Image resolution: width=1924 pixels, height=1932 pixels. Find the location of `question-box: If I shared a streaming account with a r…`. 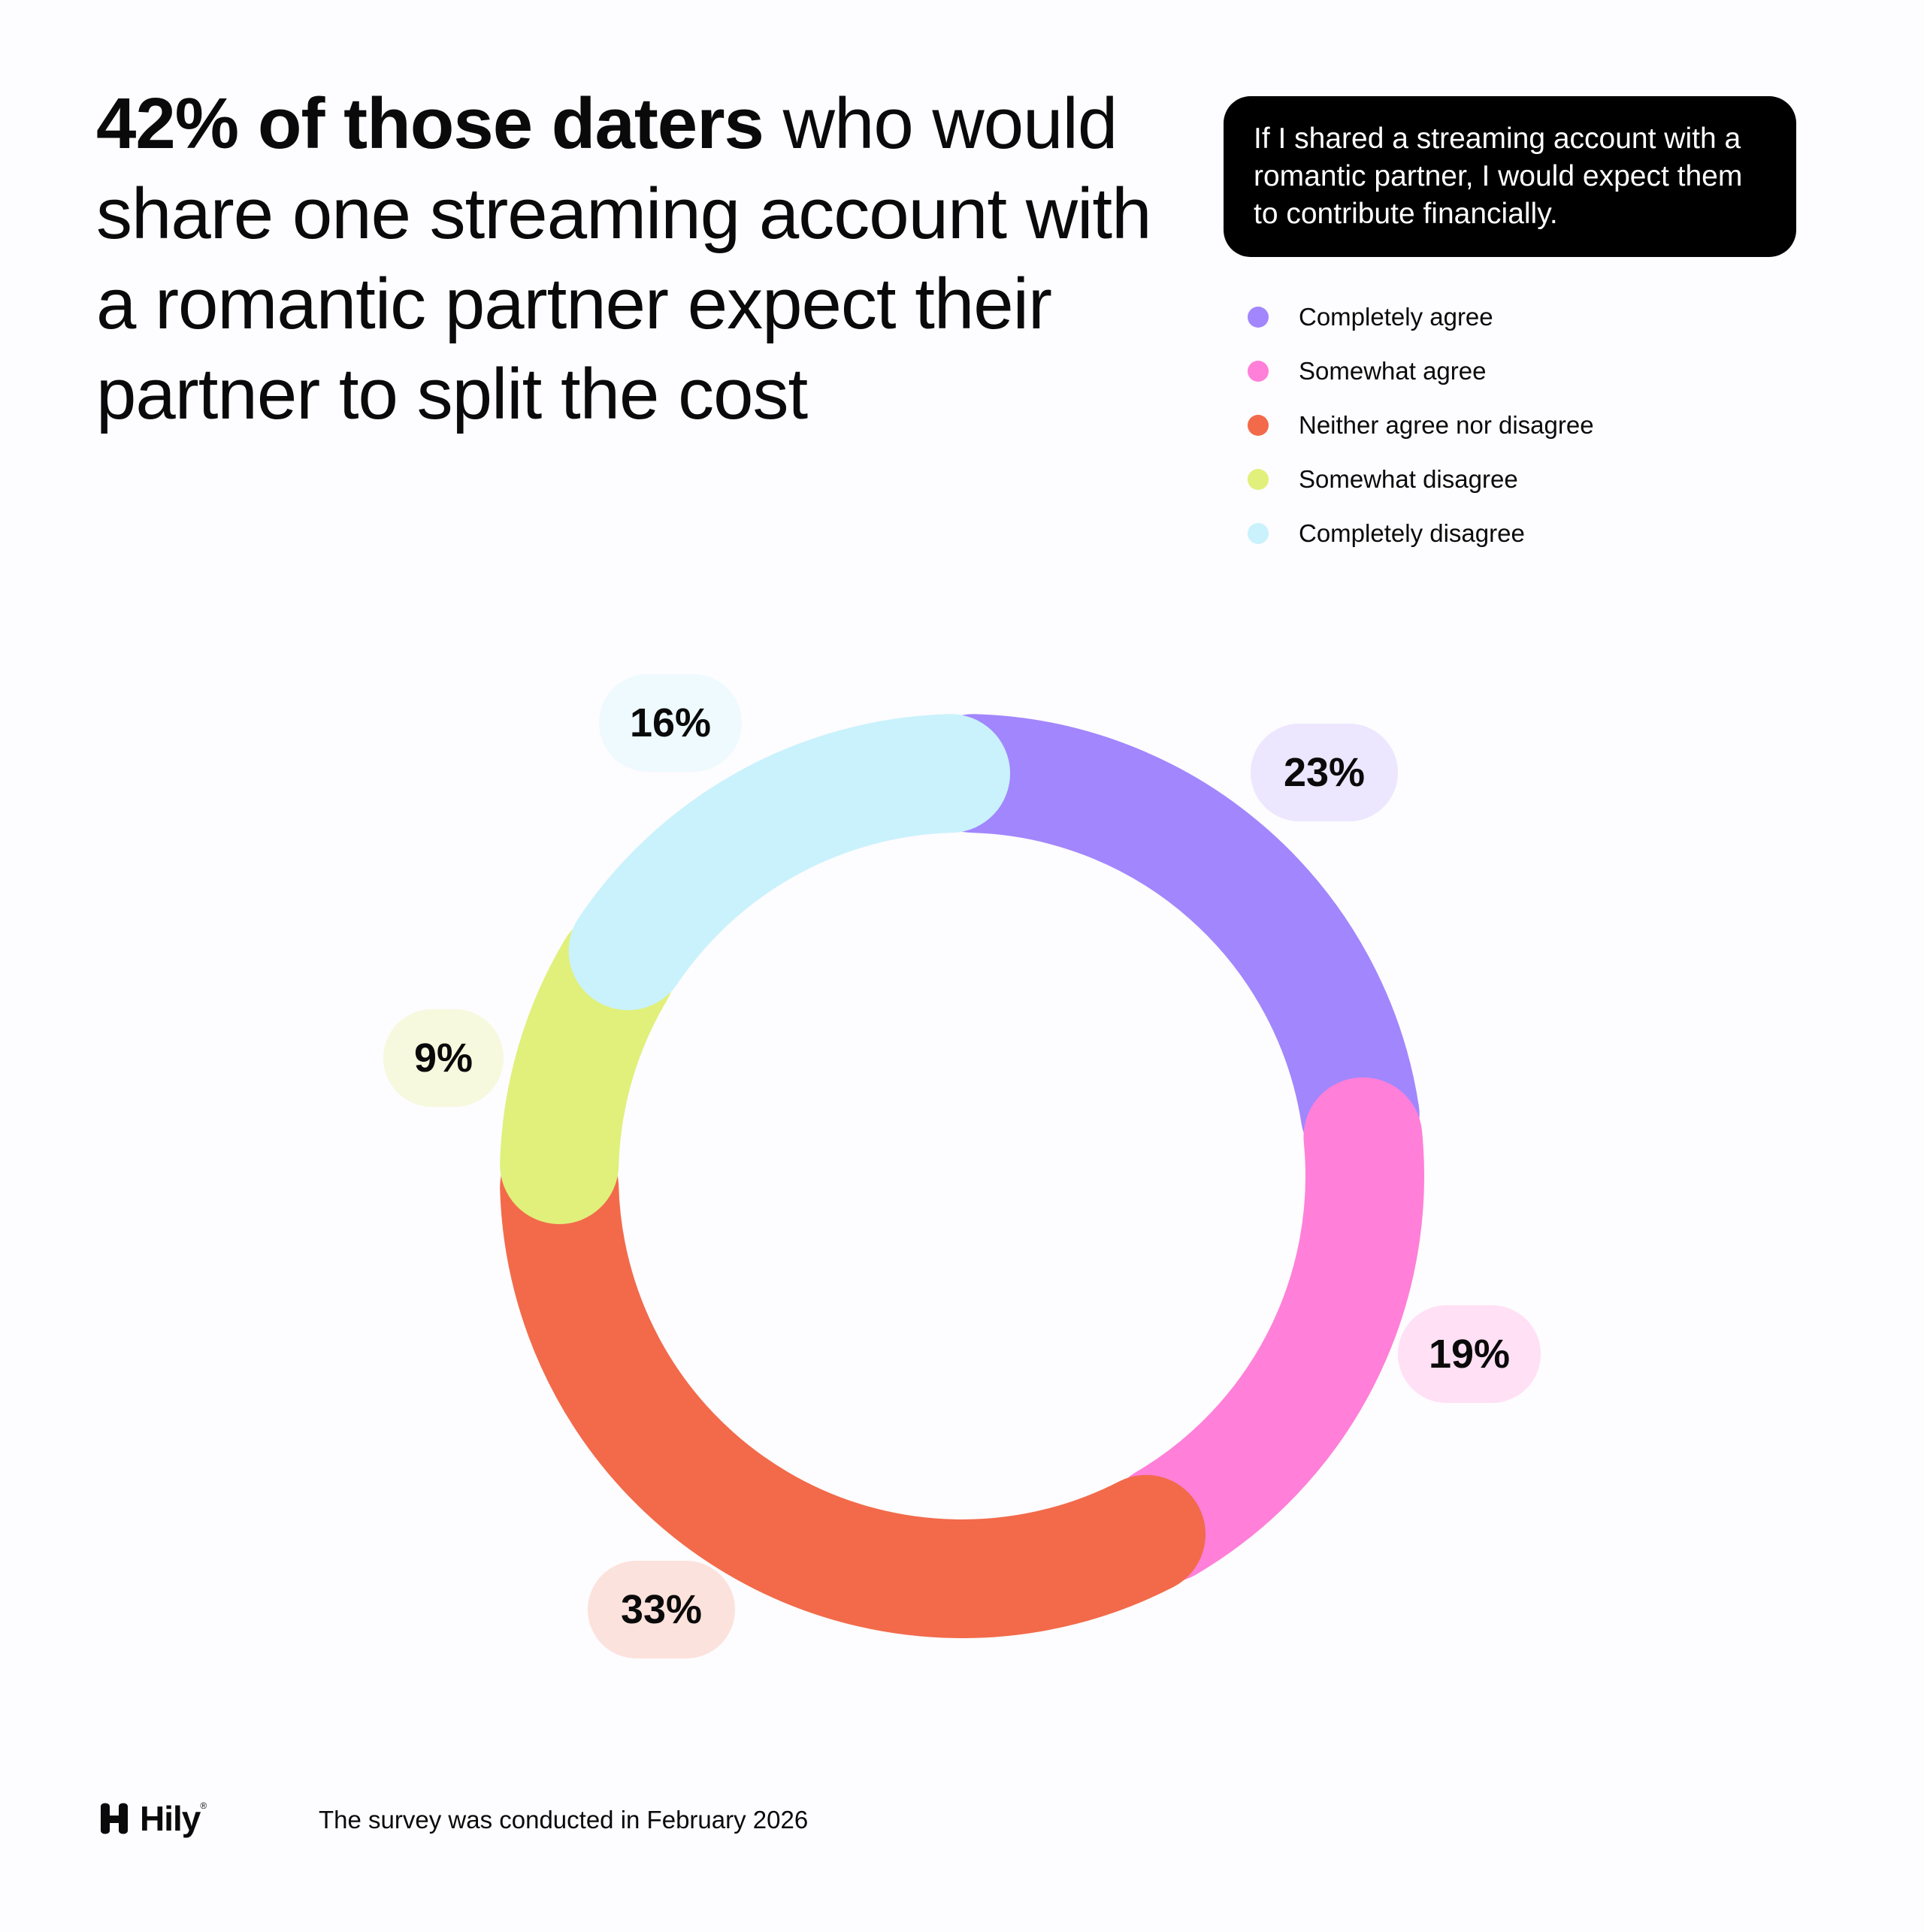

question-box: If I shared a streaming account with a r… is located at coordinates (1510, 177).